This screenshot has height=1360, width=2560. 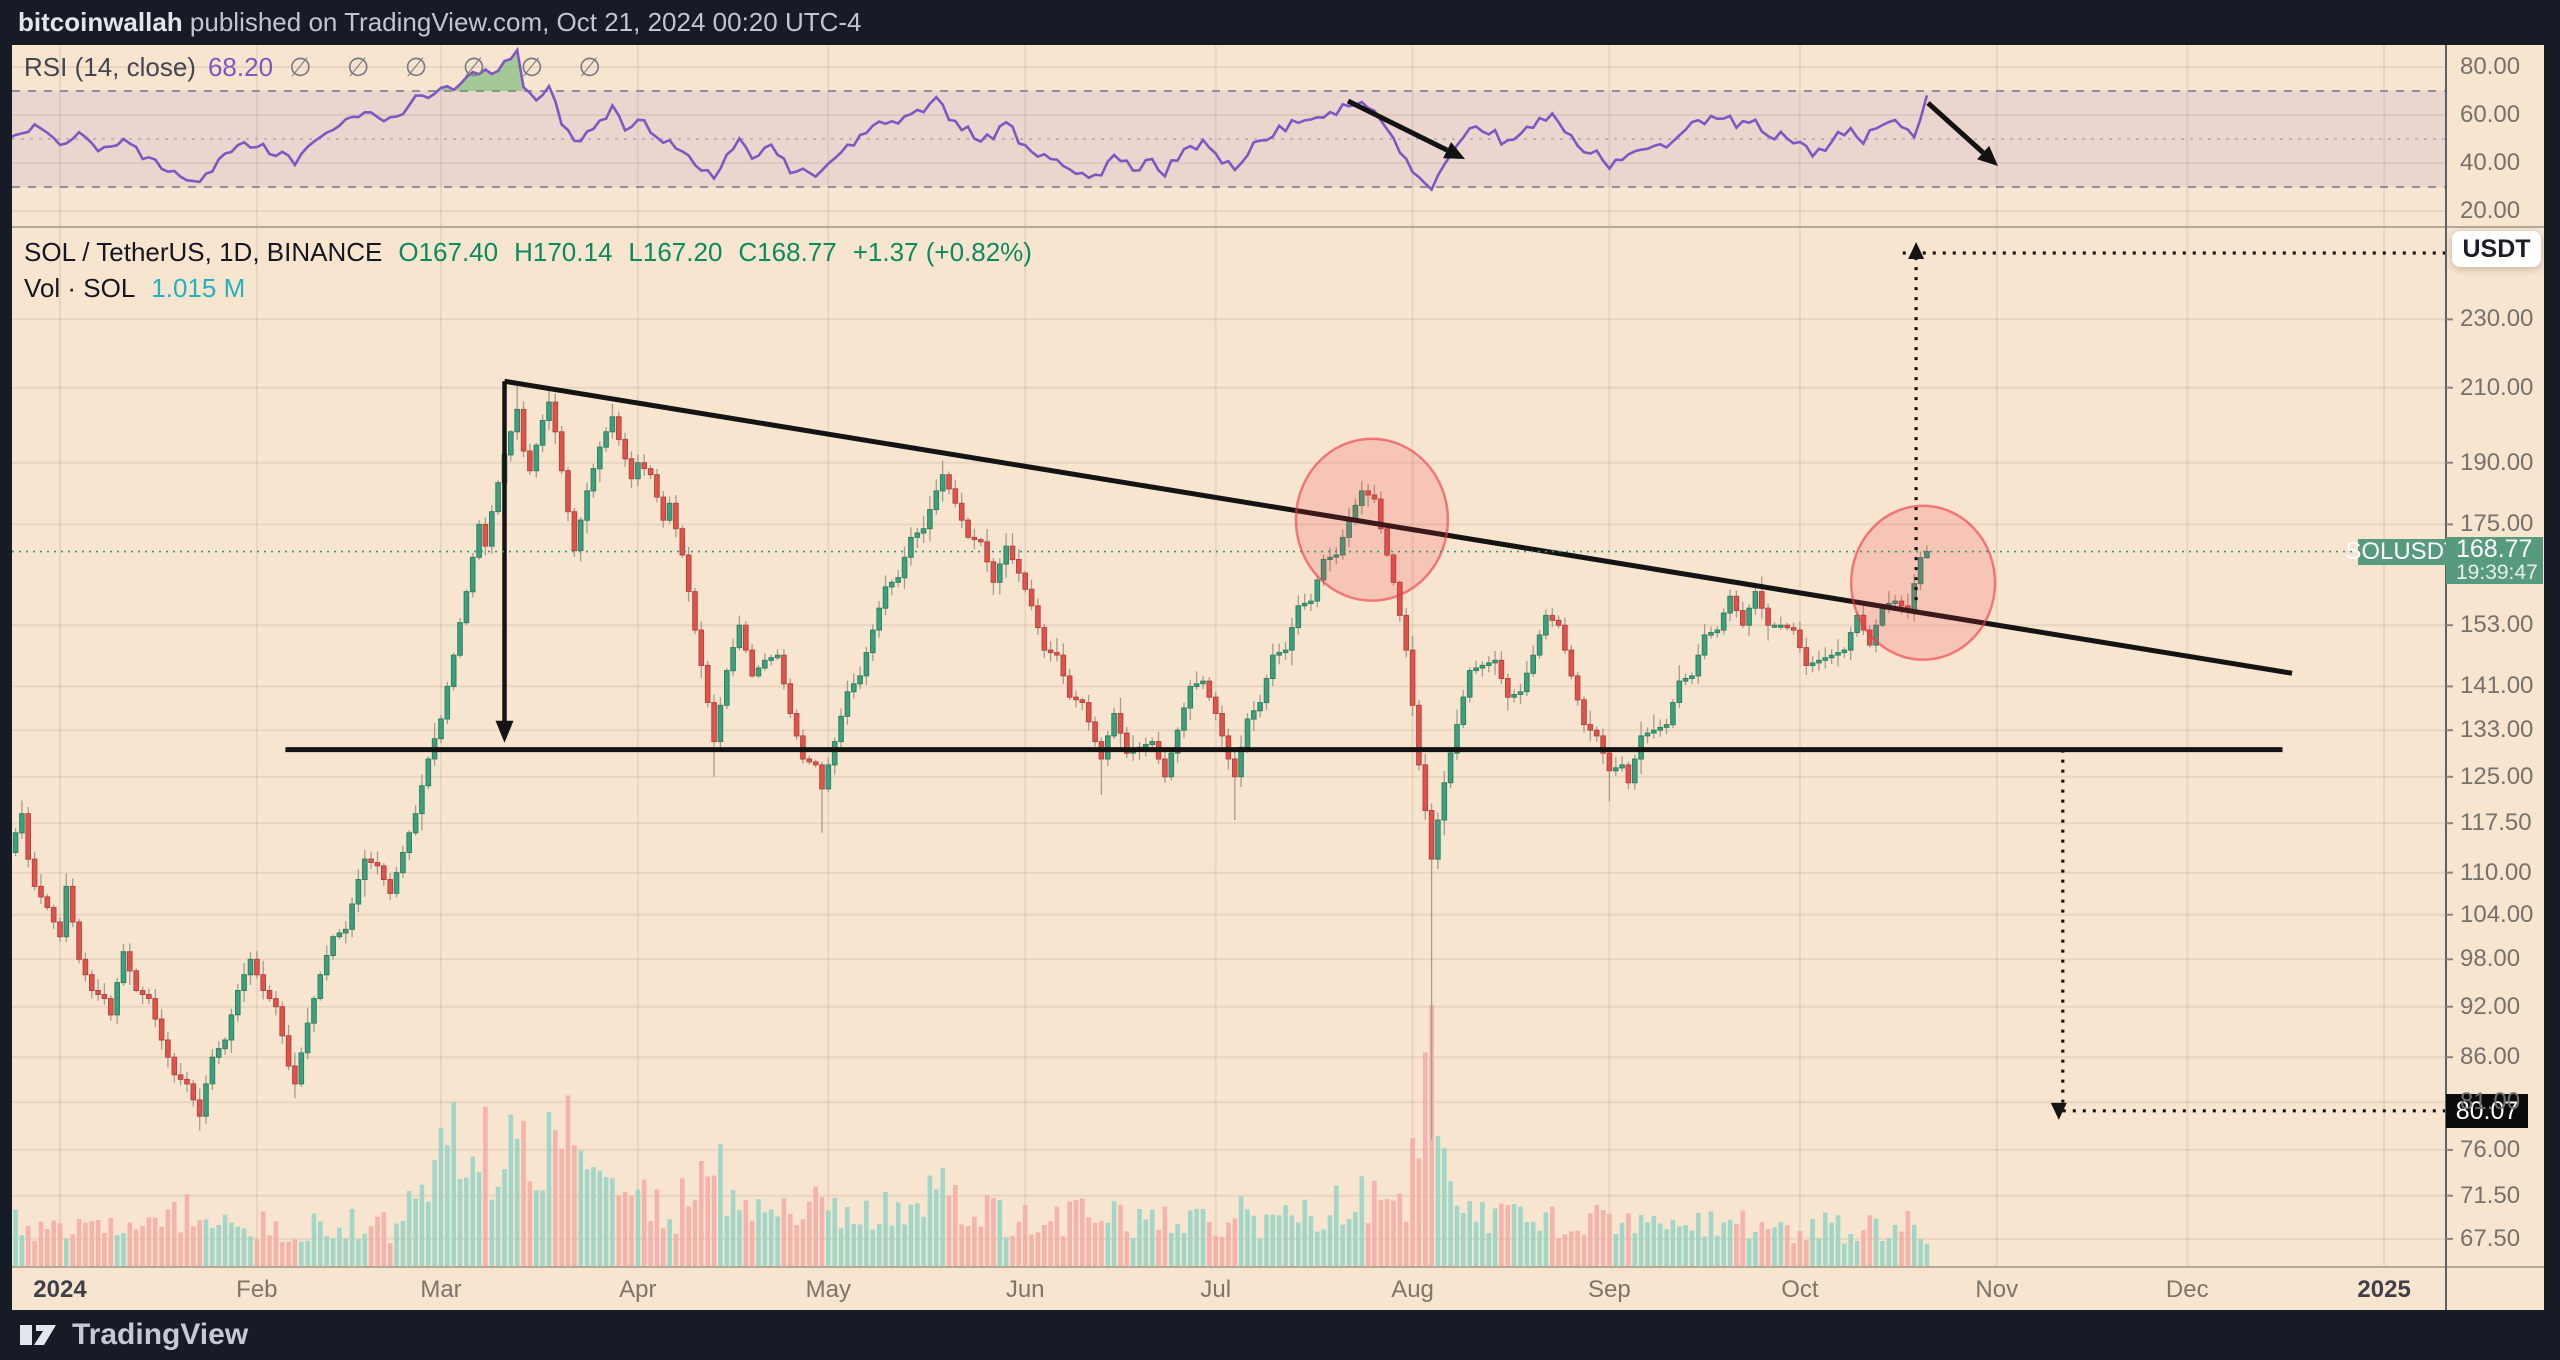 What do you see at coordinates (2384, 1289) in the screenshot?
I see `time-tick-label: 2025` at bounding box center [2384, 1289].